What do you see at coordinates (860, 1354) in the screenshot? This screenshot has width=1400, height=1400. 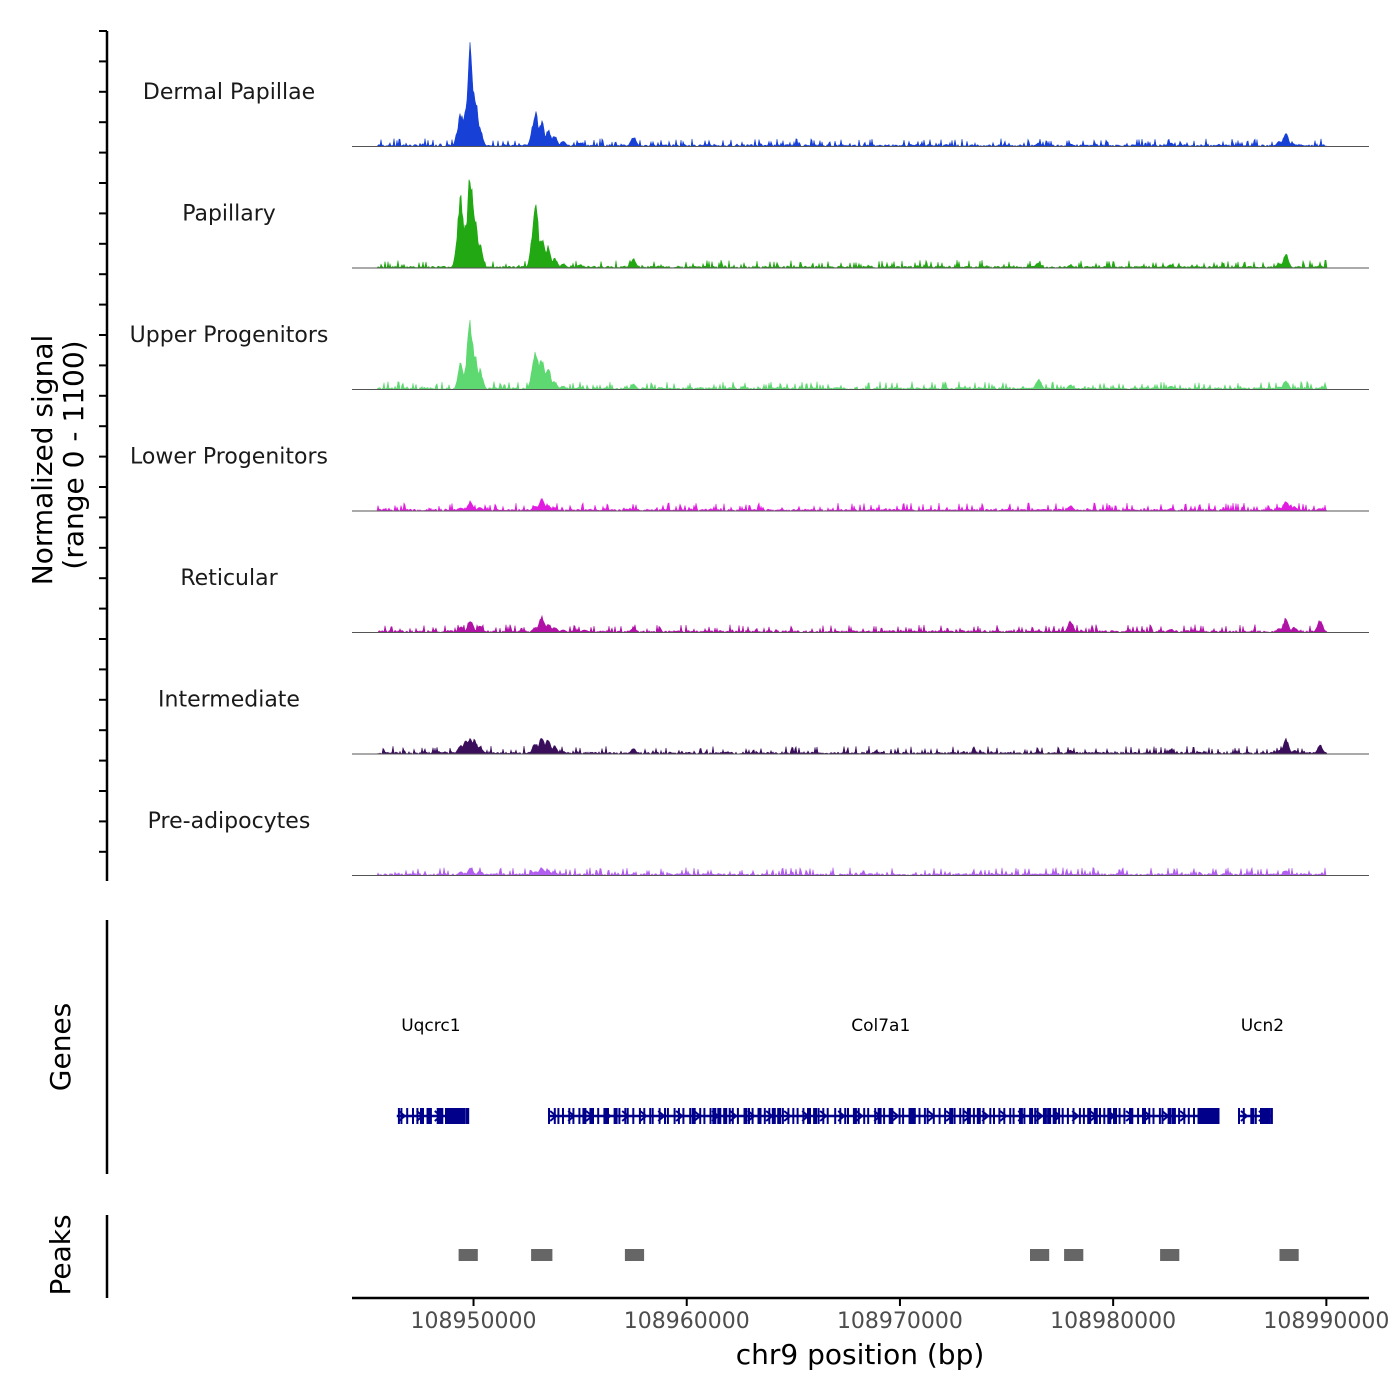 I see `x-axis-title: chr9 position (bp)` at bounding box center [860, 1354].